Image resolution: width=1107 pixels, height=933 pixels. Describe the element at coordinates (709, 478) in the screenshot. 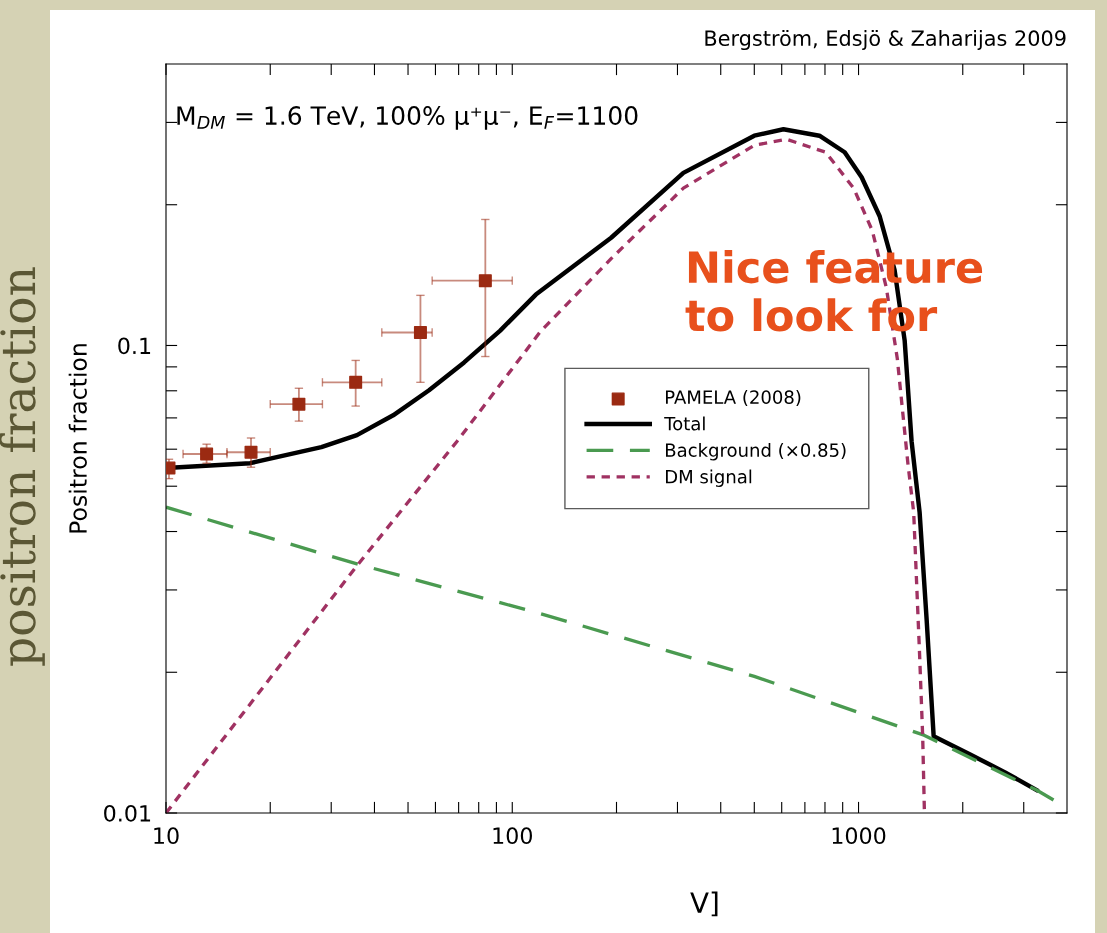

I see `legend-label: DM signal` at that location.